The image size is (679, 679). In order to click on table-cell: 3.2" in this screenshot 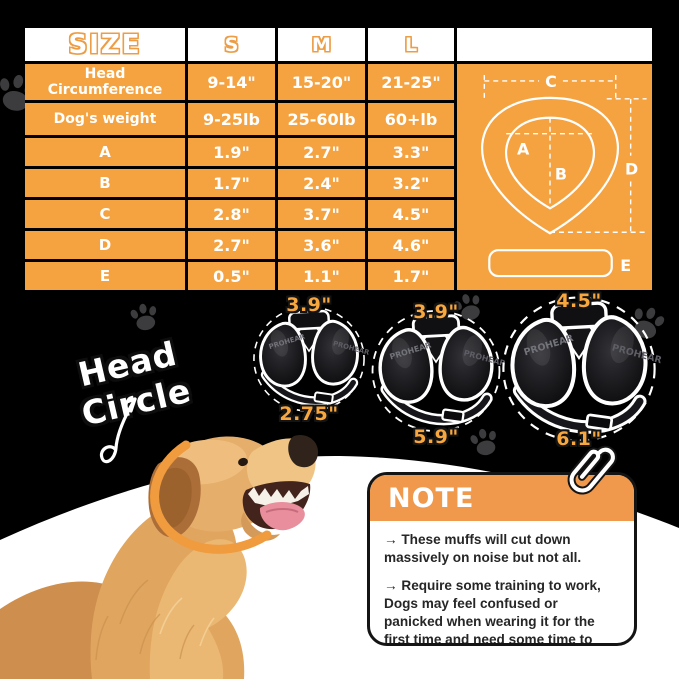, I will do `click(411, 183)`.